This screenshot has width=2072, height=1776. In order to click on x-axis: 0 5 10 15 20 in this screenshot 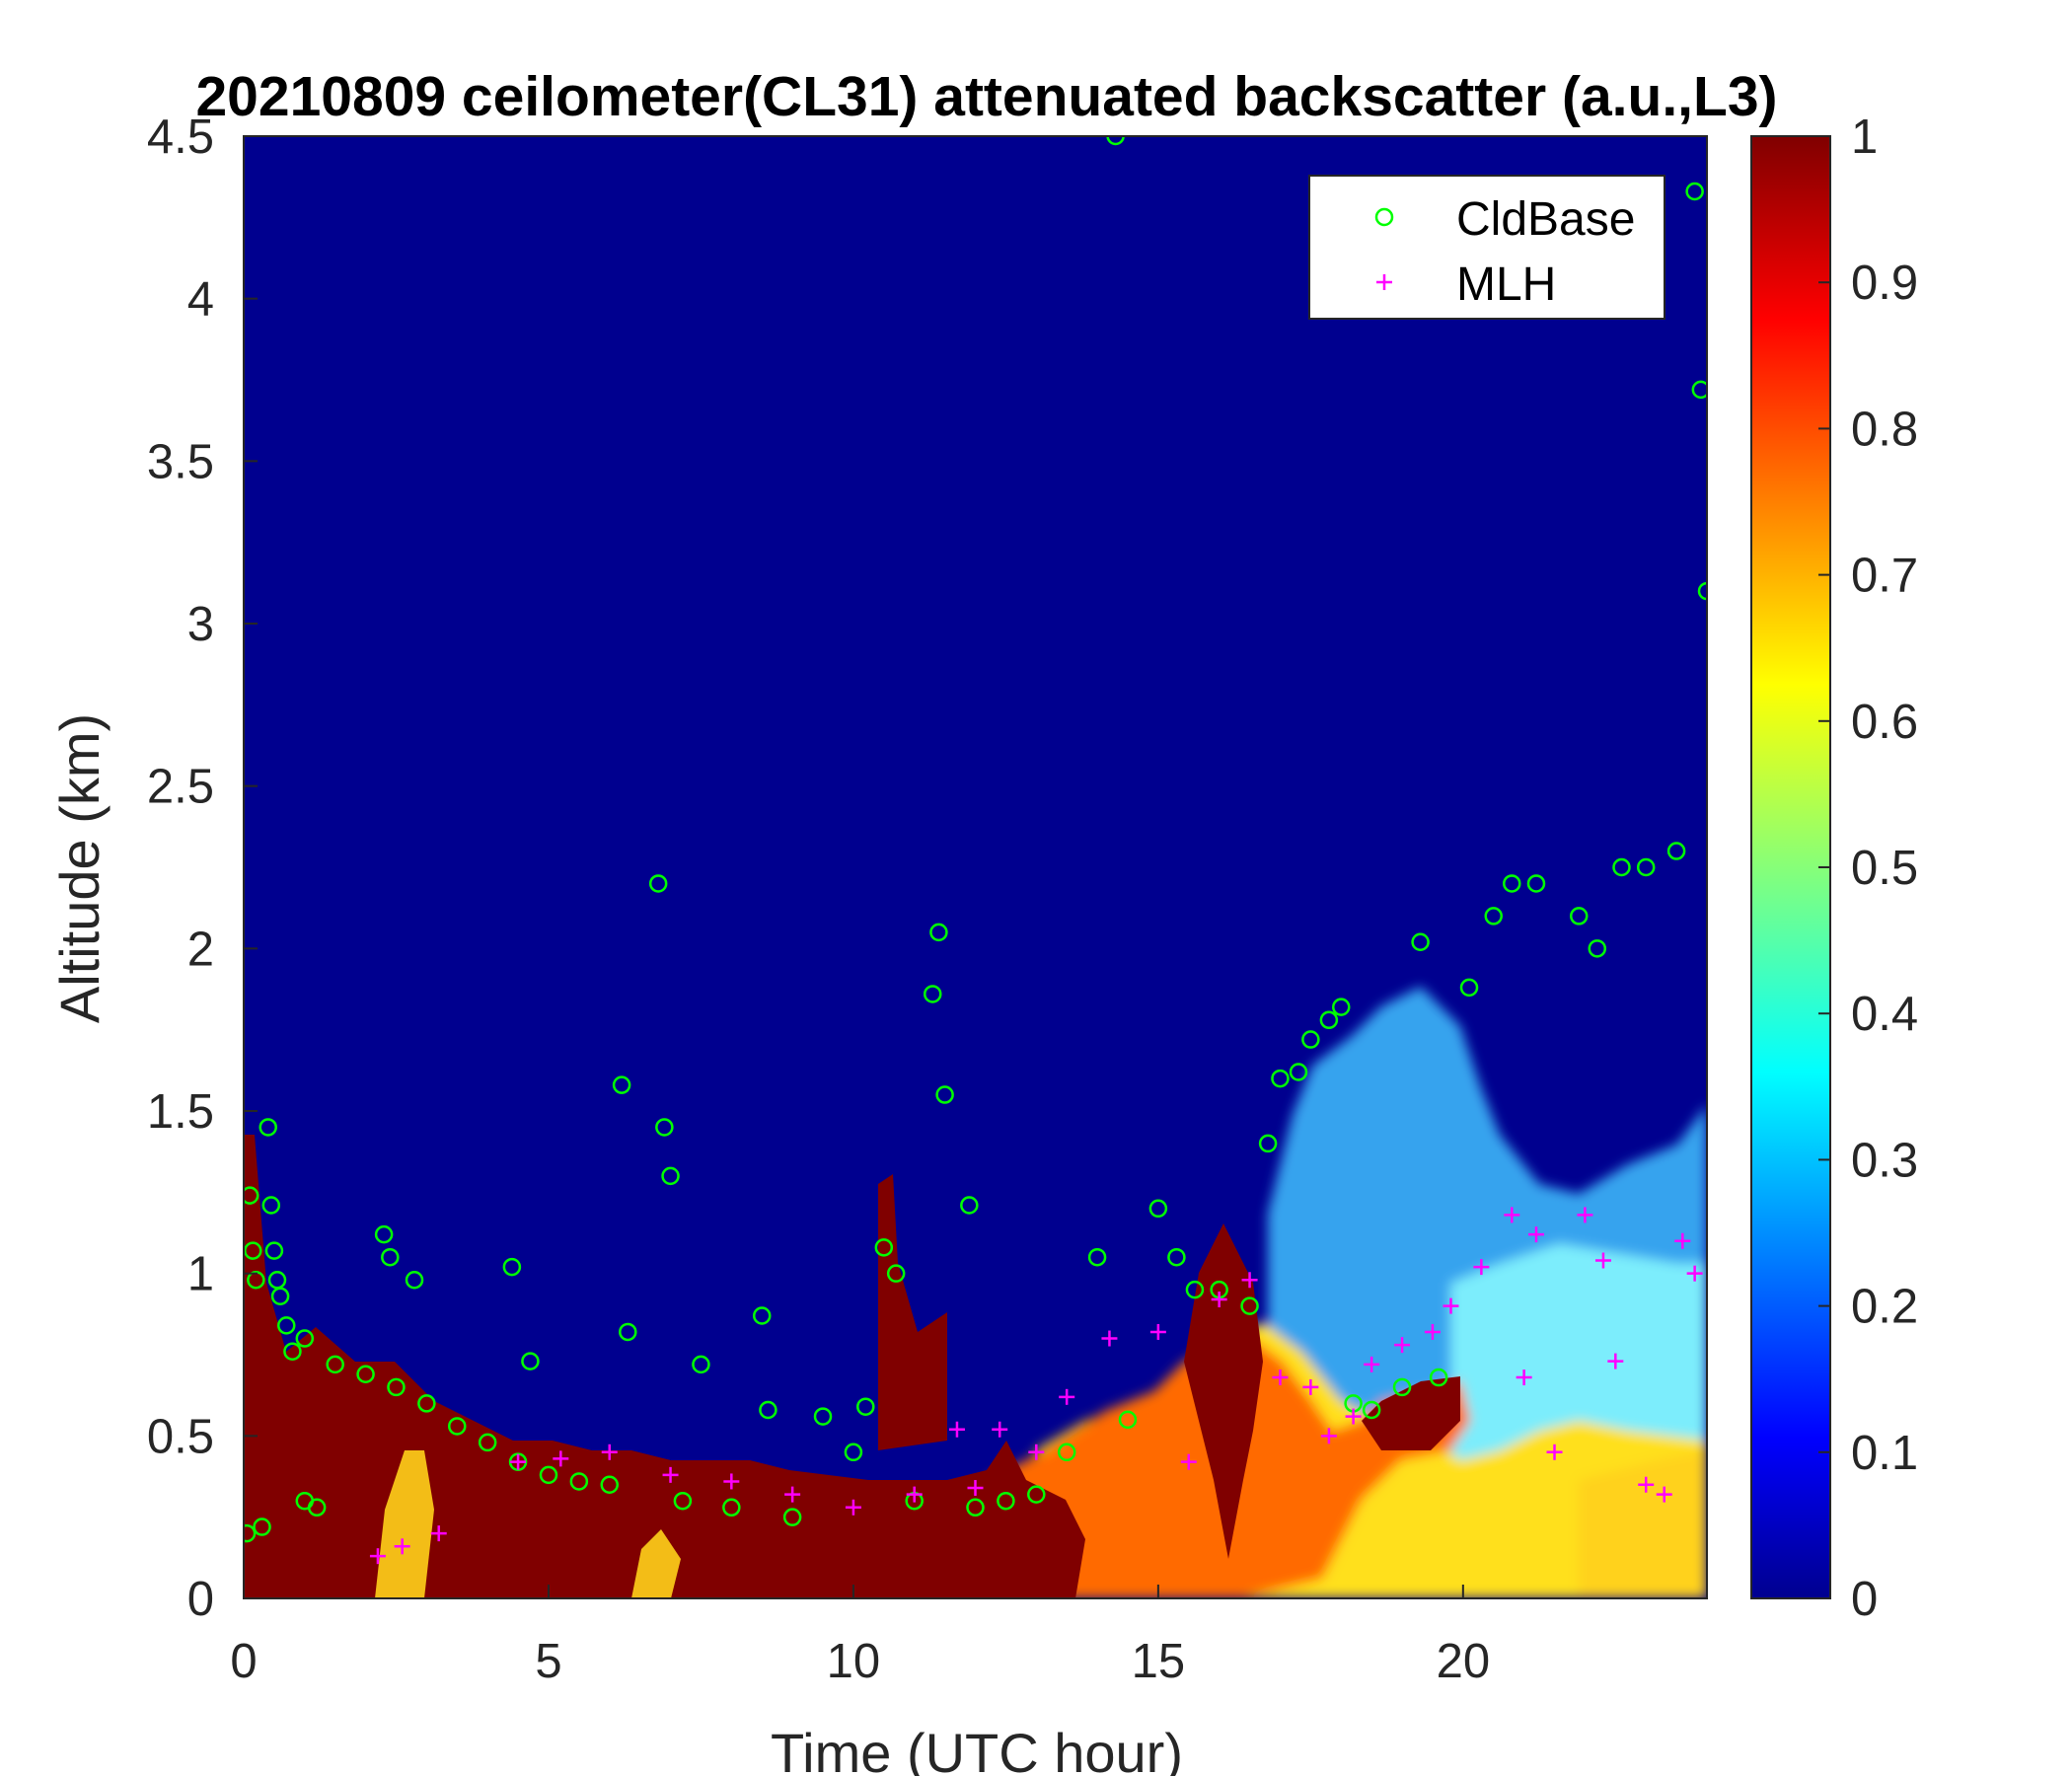, I will do `click(860, 1637)`.